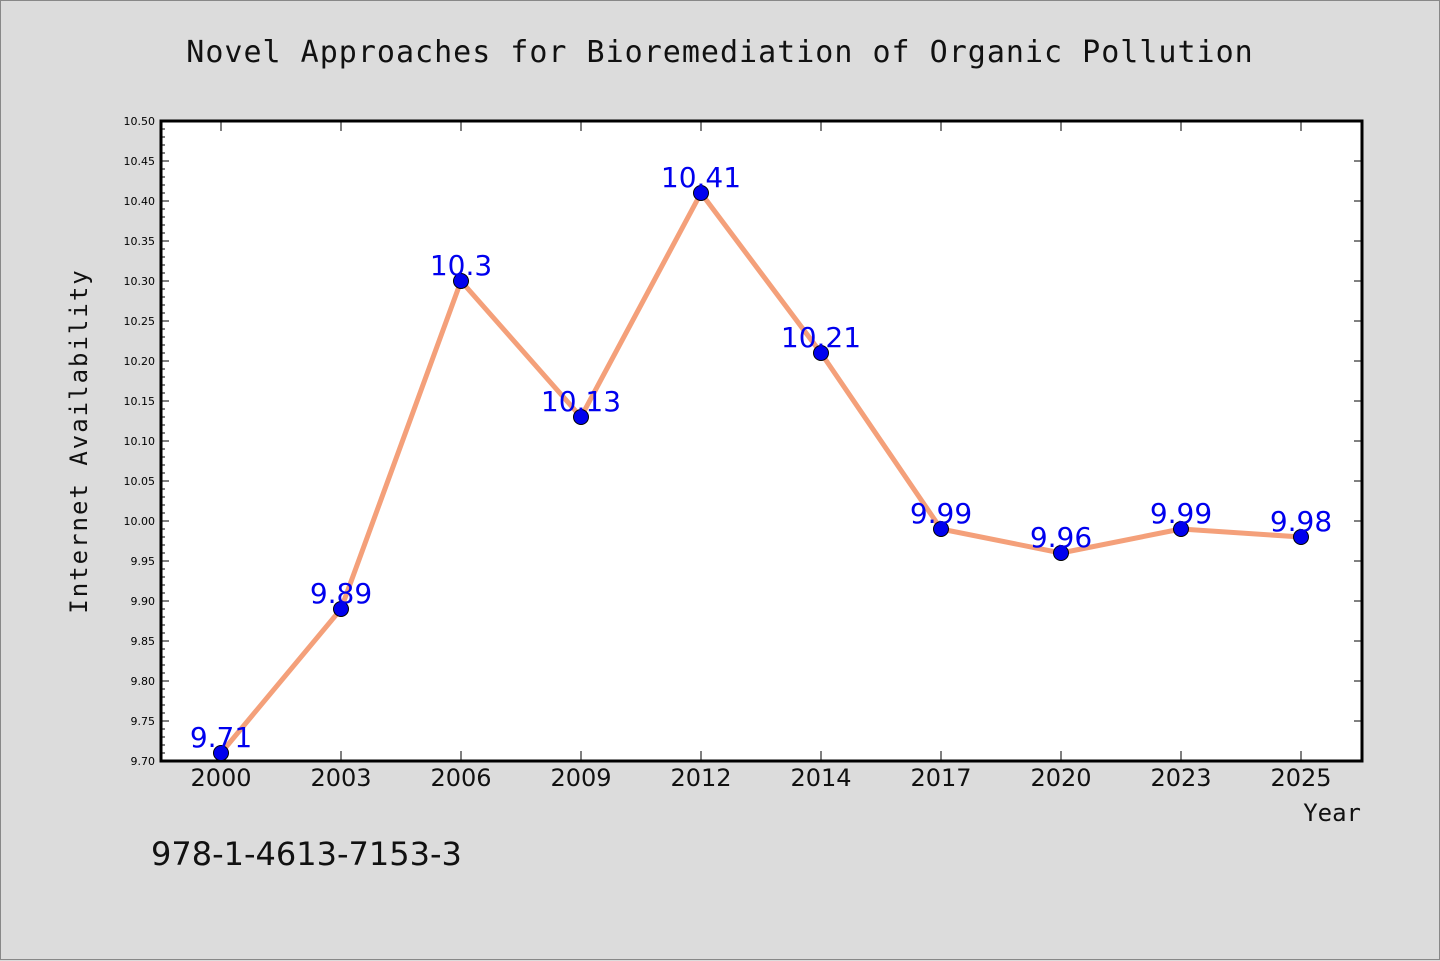  I want to click on y-tick-label: 10.15, so click(140, 401).